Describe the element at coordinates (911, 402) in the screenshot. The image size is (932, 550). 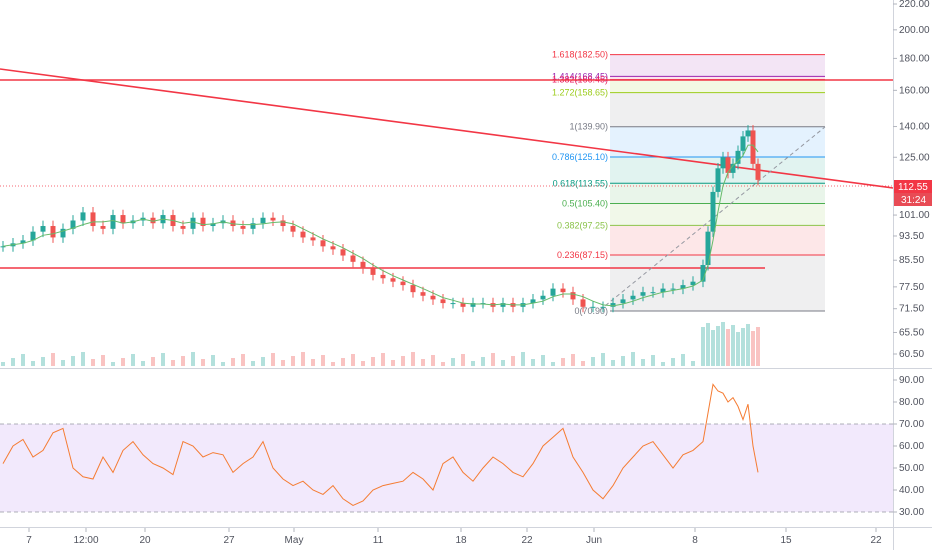
I see `rsi-tick-label: 80.00` at that location.